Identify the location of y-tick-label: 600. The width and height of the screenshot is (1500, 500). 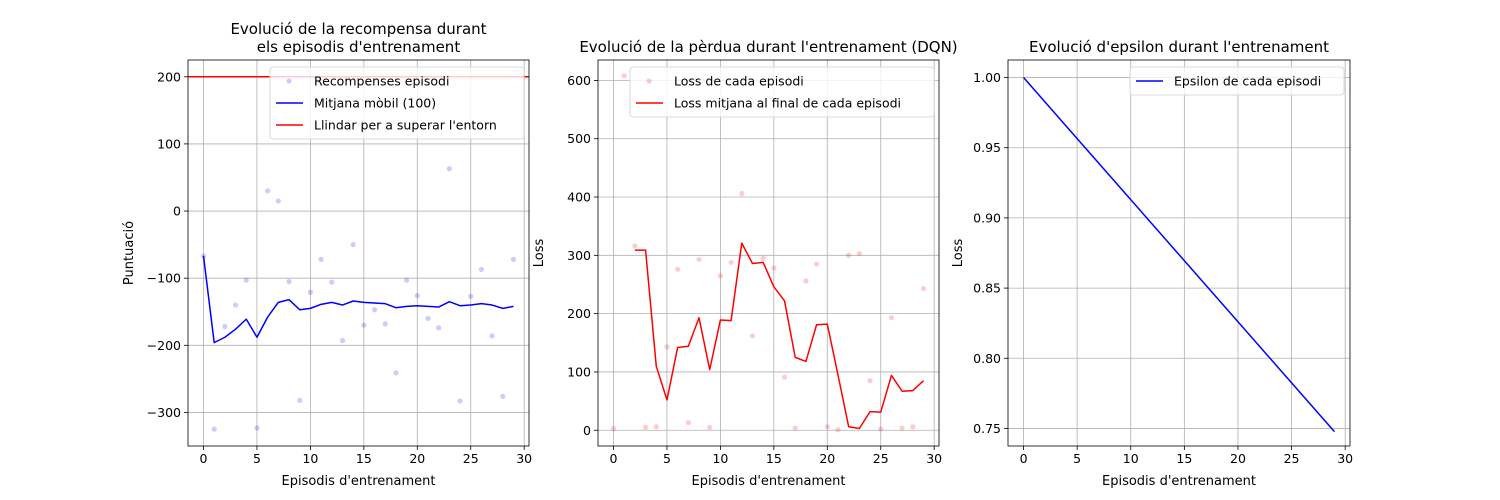
(579, 80).